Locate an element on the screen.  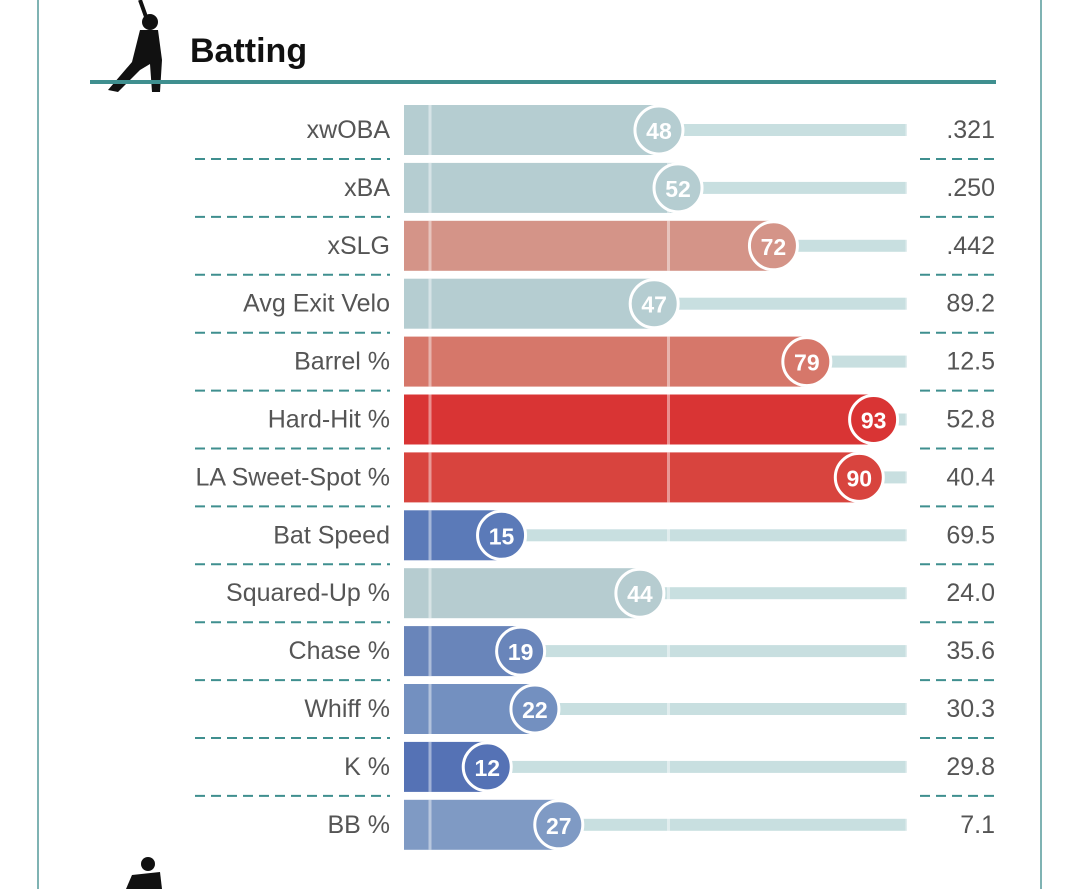
metric-value: 89.2 is located at coordinates (970, 304).